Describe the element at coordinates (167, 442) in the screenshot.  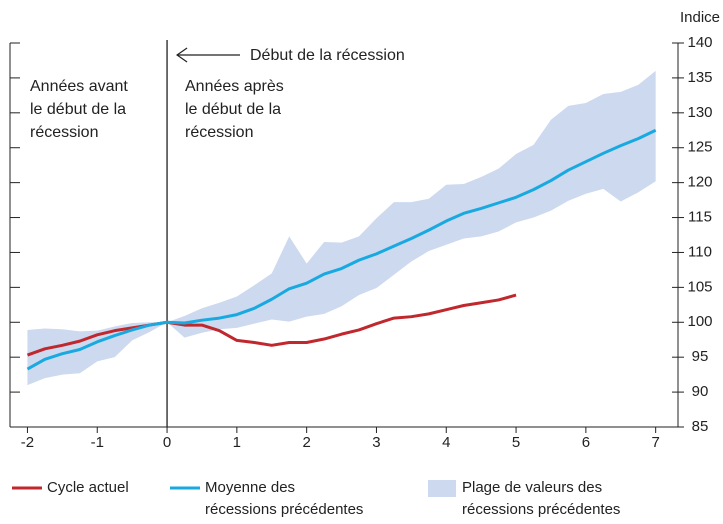
I see `x-tick-label: 0` at that location.